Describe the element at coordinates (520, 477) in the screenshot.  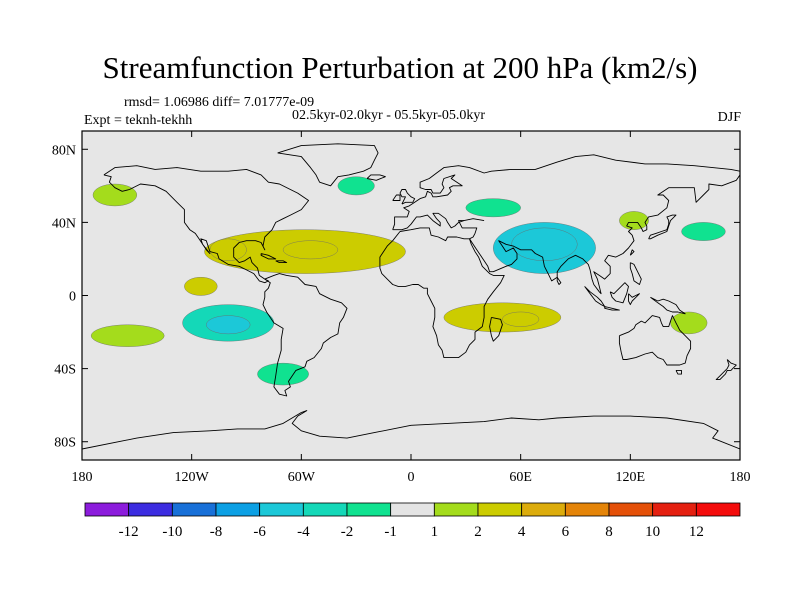
I see `lon-tick-label: 60E` at that location.